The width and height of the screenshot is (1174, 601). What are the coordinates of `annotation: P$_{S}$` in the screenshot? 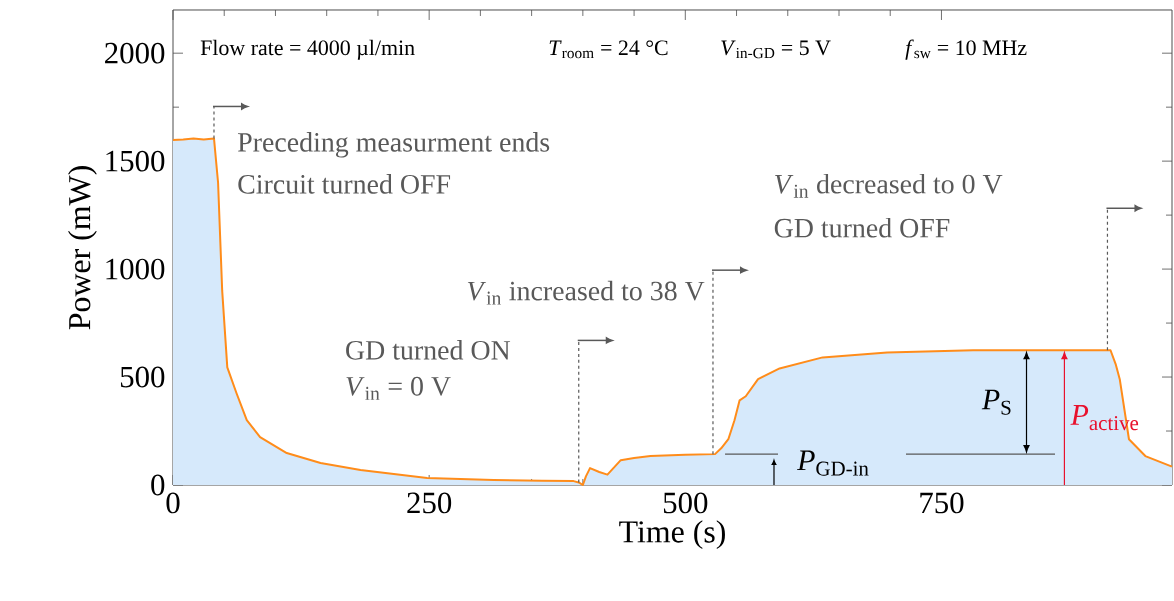 It's located at (996, 402).